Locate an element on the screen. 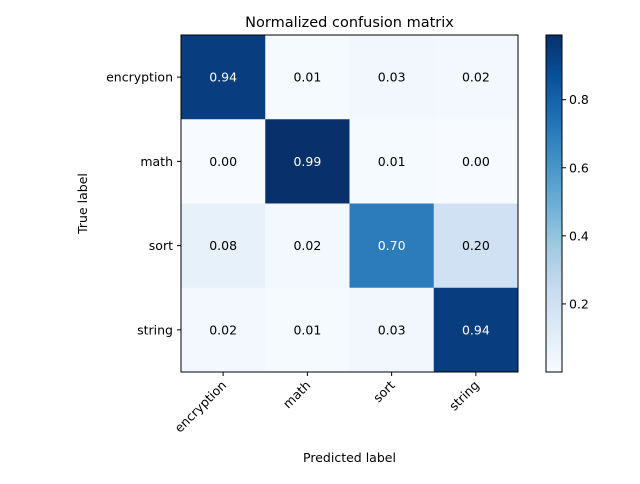  cell-value-label: 0.20 is located at coordinates (476, 245).